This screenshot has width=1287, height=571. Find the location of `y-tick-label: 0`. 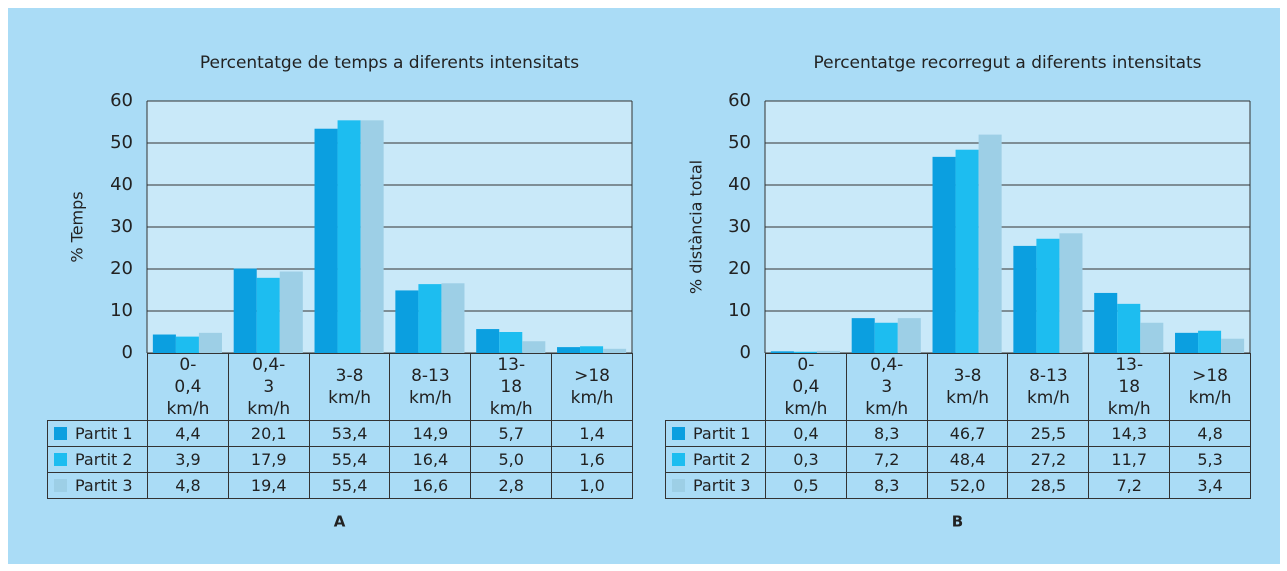

y-tick-label: 0 is located at coordinates (127, 352).